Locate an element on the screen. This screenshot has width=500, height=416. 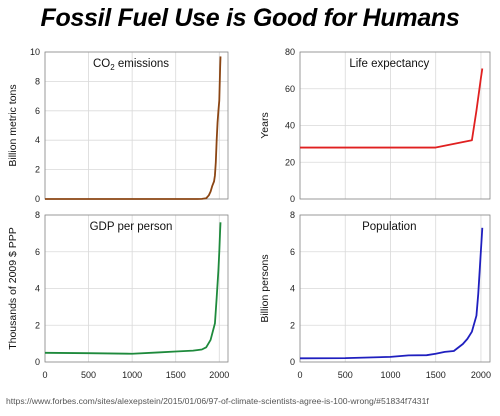
series-line-gdp is located at coordinates (133, 288).